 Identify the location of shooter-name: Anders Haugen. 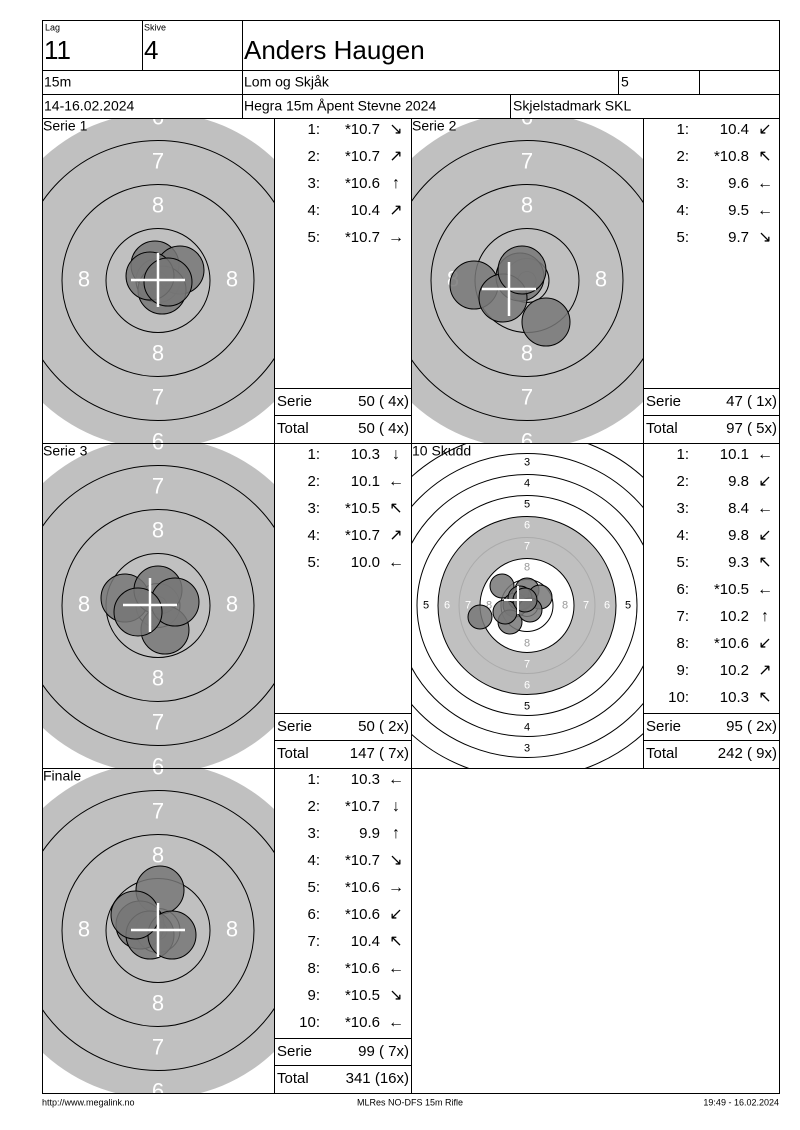
(334, 50).